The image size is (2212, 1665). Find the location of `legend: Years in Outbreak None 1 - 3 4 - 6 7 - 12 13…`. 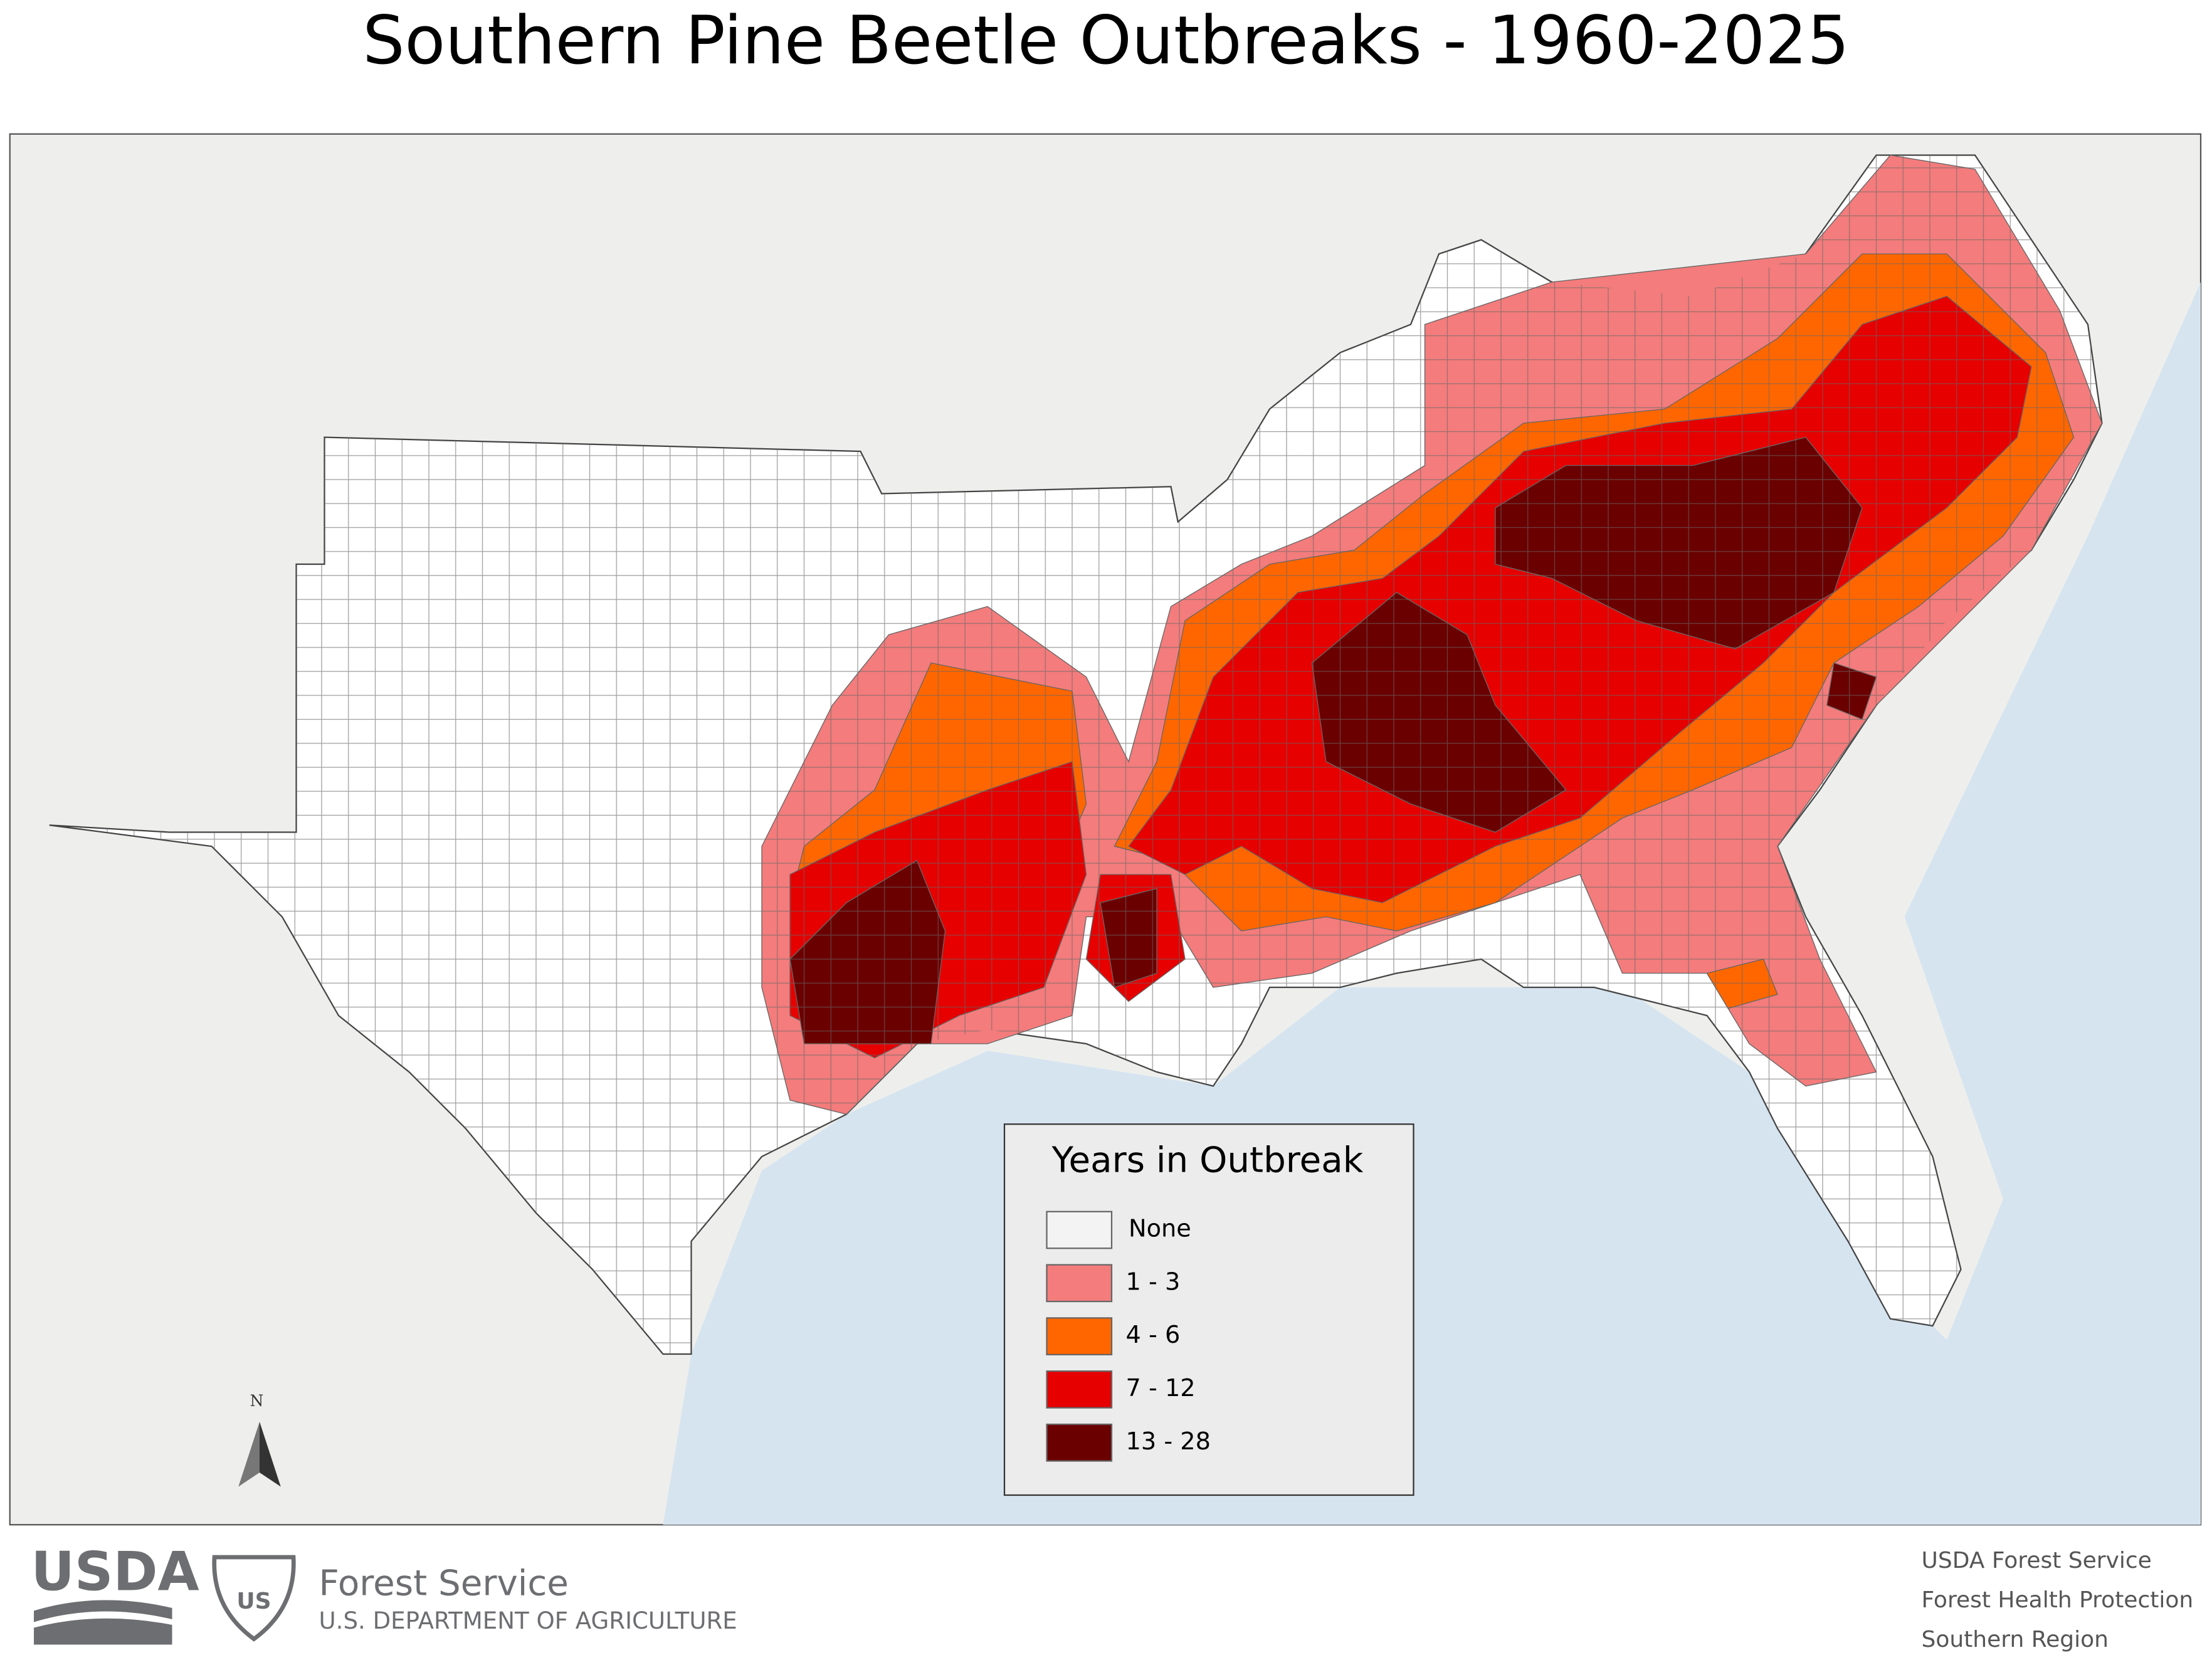

legend: Years in Outbreak None 1 - 3 4 - 6 7 - 12 13… is located at coordinates (1208, 1309).